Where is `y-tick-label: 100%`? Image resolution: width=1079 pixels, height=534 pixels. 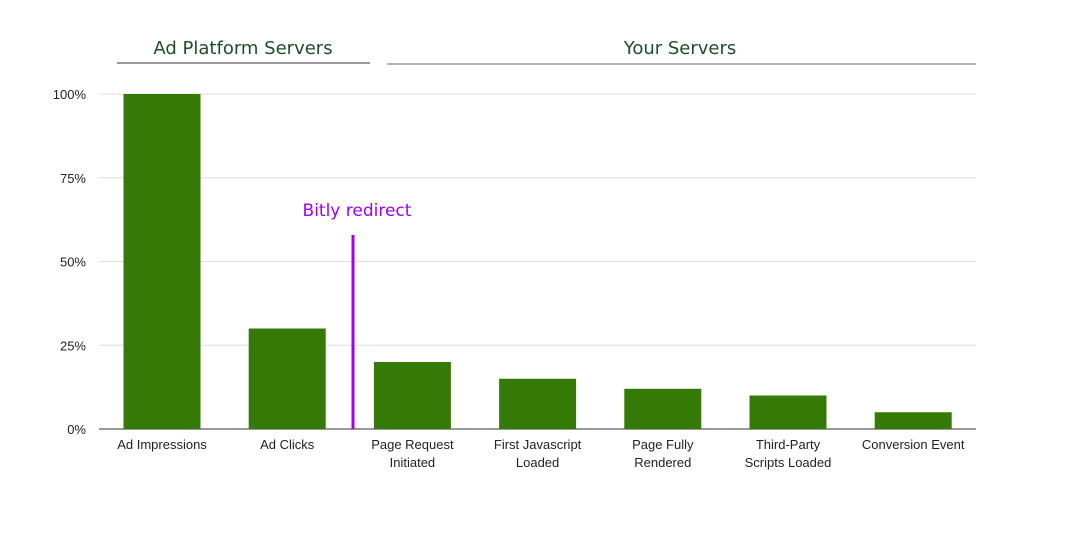 y-tick-label: 100% is located at coordinates (70, 94).